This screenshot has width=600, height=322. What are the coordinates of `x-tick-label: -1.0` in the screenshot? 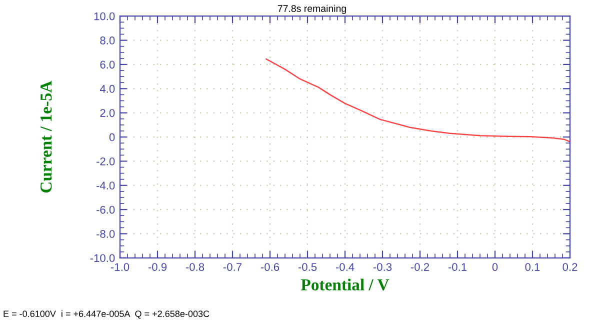 It's located at (120, 267).